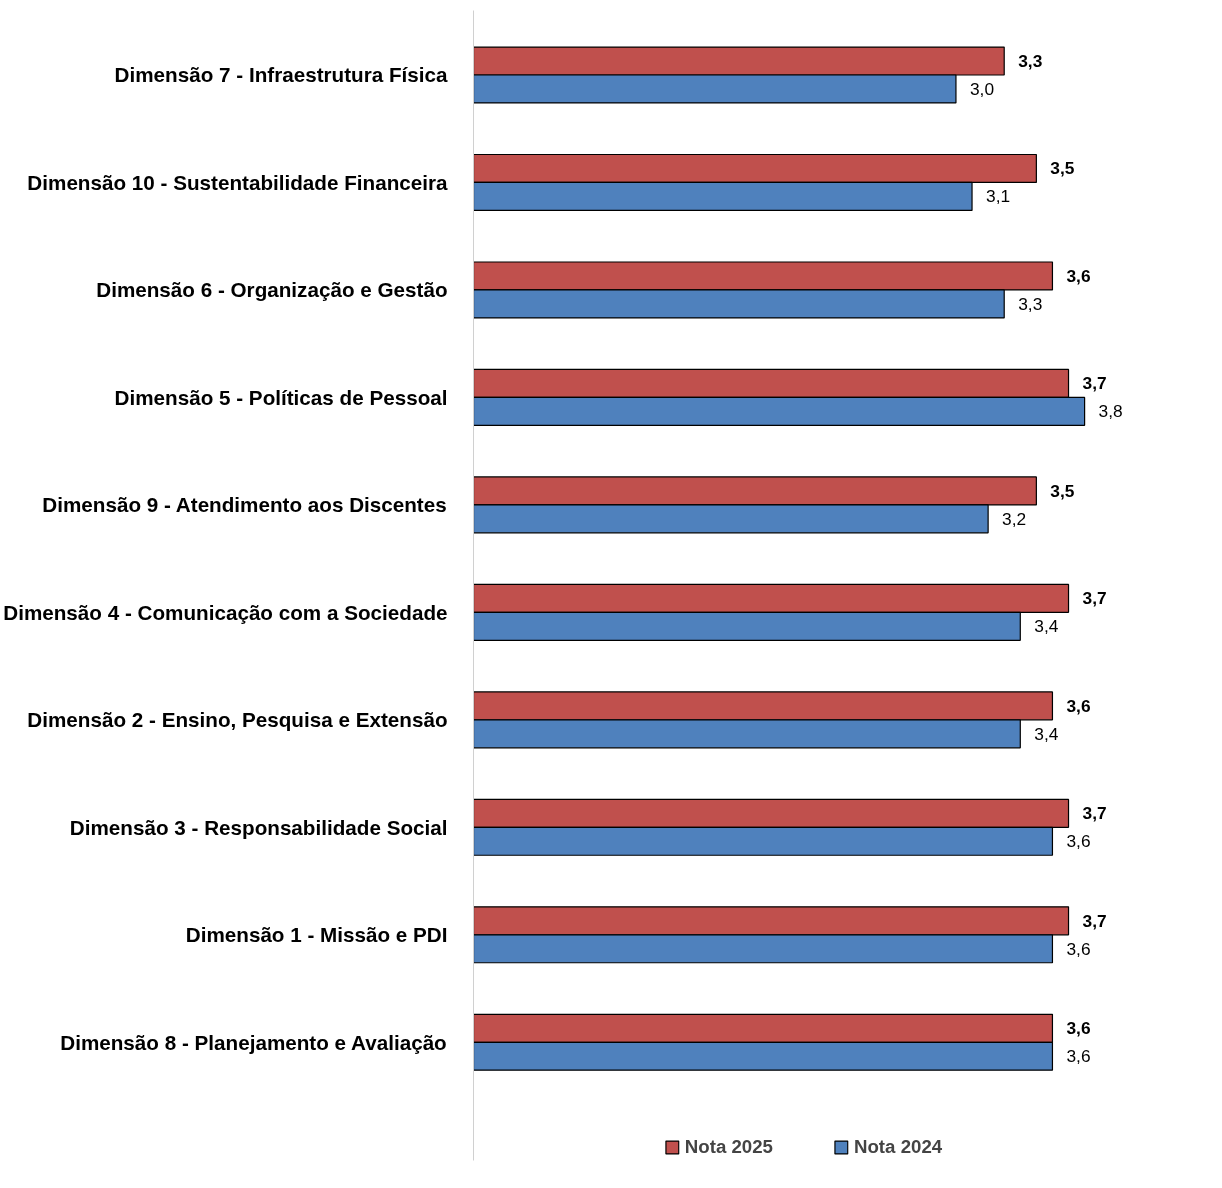 Image resolution: width=1222 pixels, height=1188 pixels. Describe the element at coordinates (258, 827) in the screenshot. I see `y-tick-label: Dimensão 3 - Responsabilidade Social` at that location.